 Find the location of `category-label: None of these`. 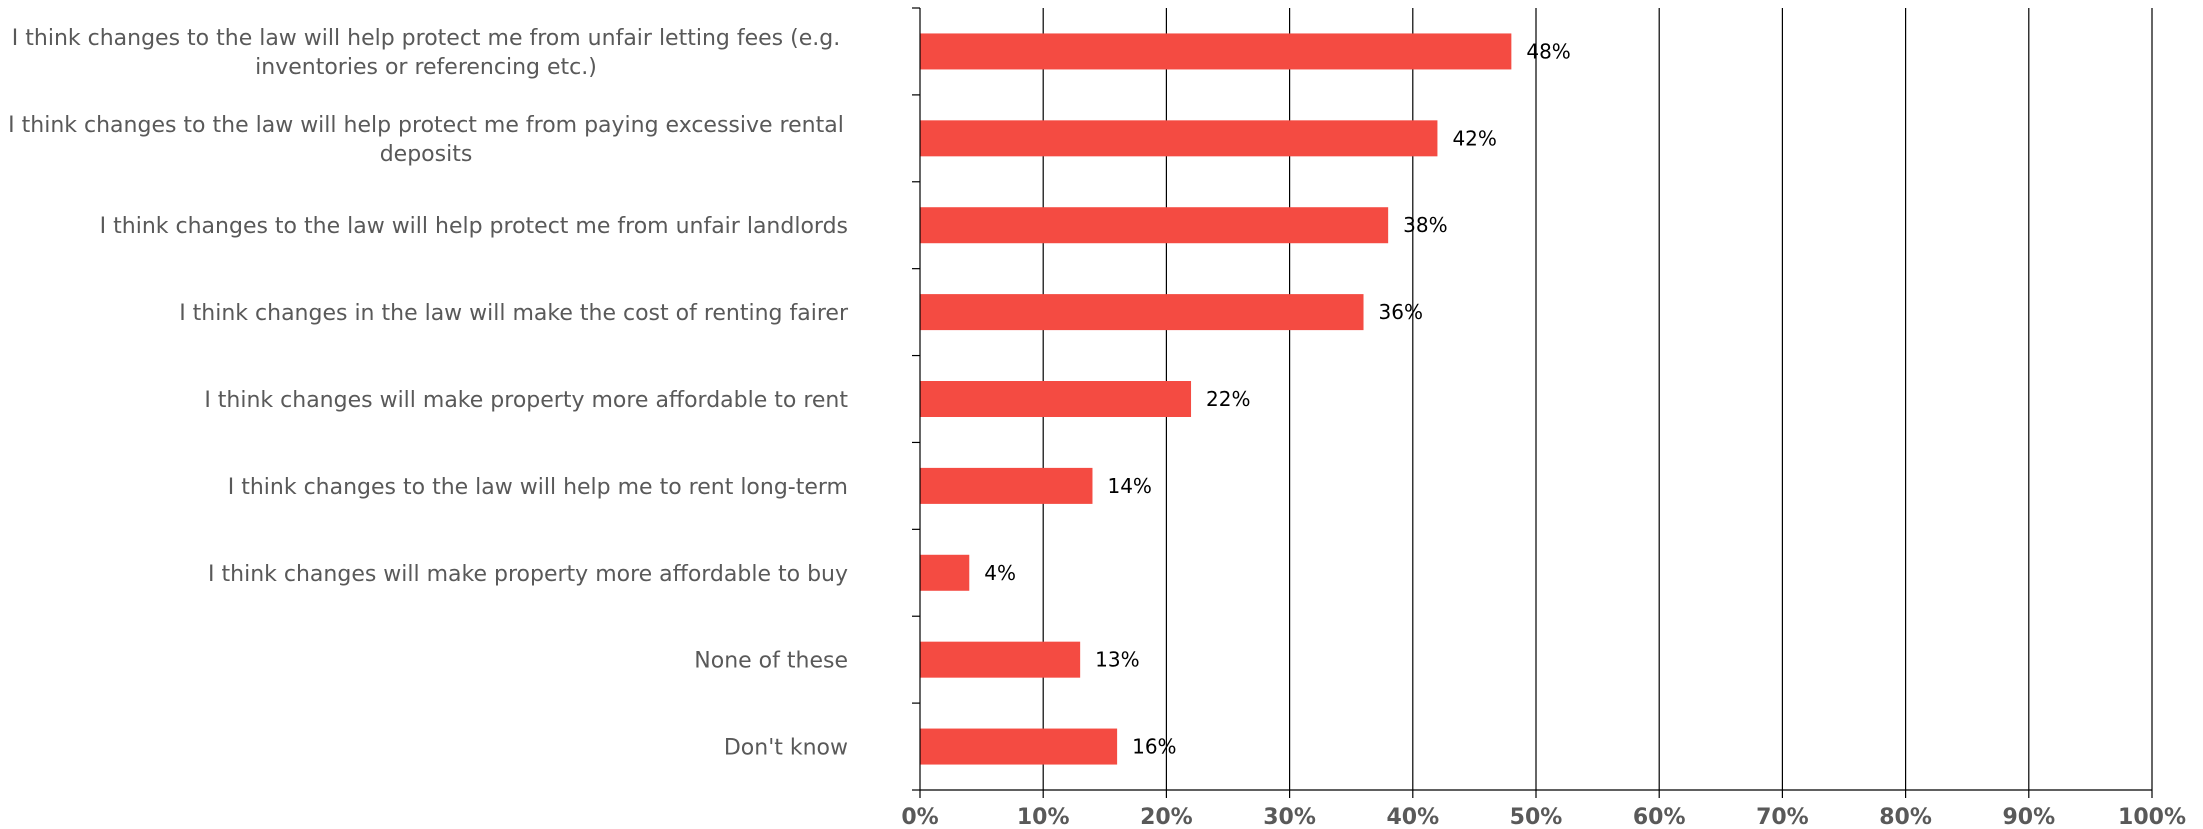

category-label: None of these is located at coordinates (771, 661).